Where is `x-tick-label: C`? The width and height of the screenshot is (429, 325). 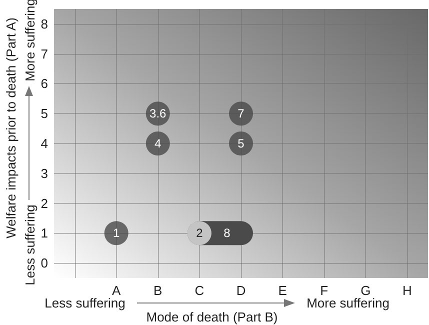 x-tick-label: C is located at coordinates (199, 290).